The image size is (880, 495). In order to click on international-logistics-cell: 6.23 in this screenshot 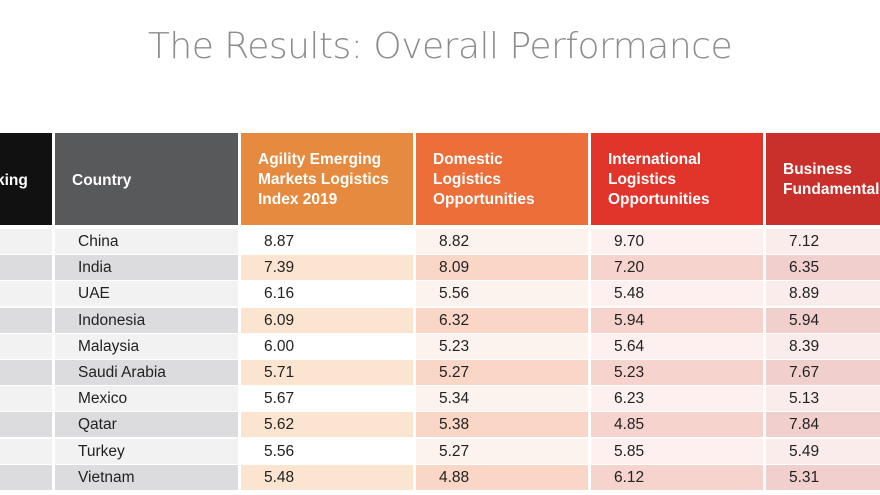, I will do `click(677, 399)`.